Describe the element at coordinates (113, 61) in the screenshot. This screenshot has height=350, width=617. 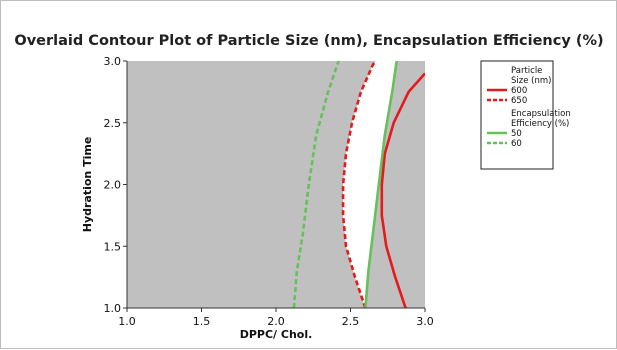
I see `y-tick-label: 3.0` at that location.